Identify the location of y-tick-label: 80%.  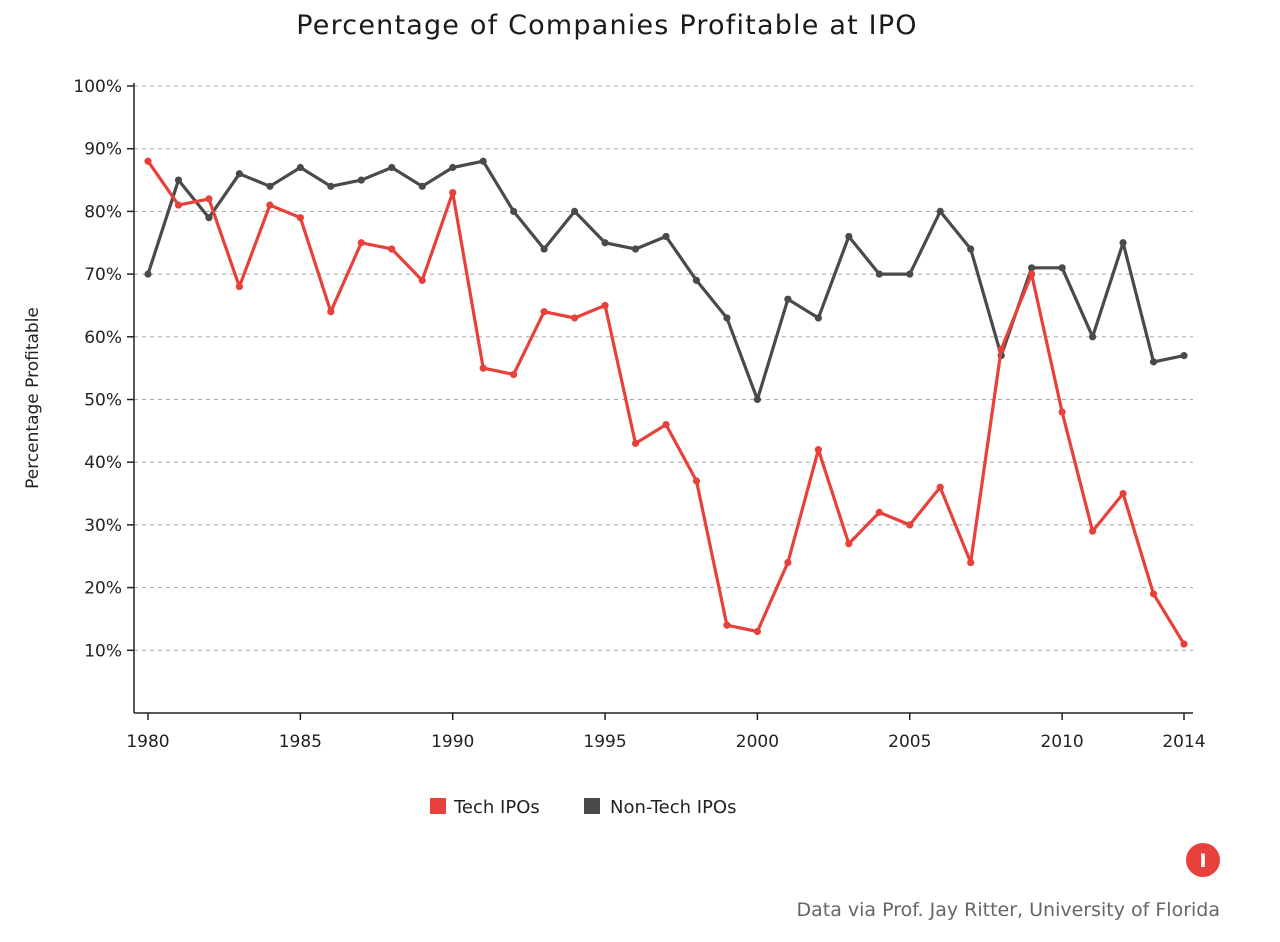
(103, 212).